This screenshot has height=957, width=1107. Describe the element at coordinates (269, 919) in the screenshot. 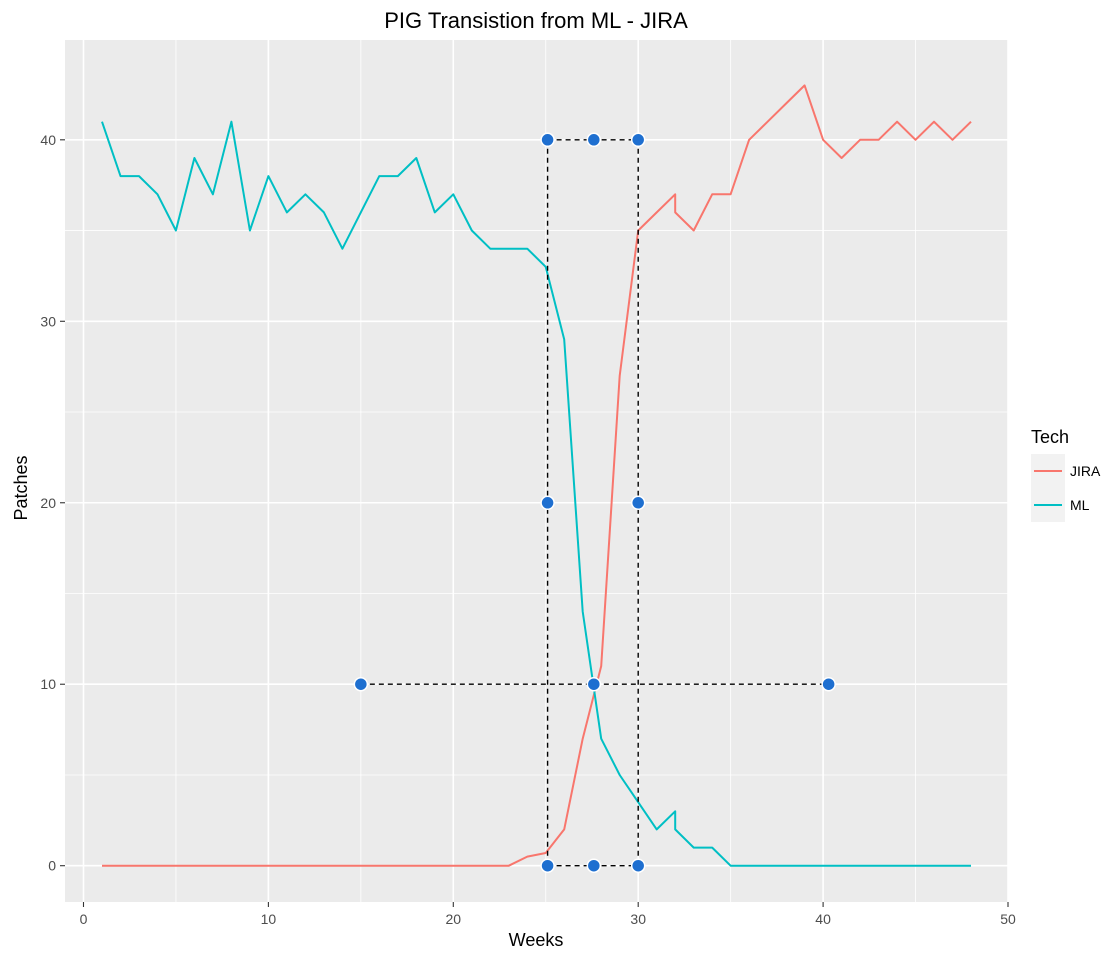

I see `x-tick-label: 10` at that location.